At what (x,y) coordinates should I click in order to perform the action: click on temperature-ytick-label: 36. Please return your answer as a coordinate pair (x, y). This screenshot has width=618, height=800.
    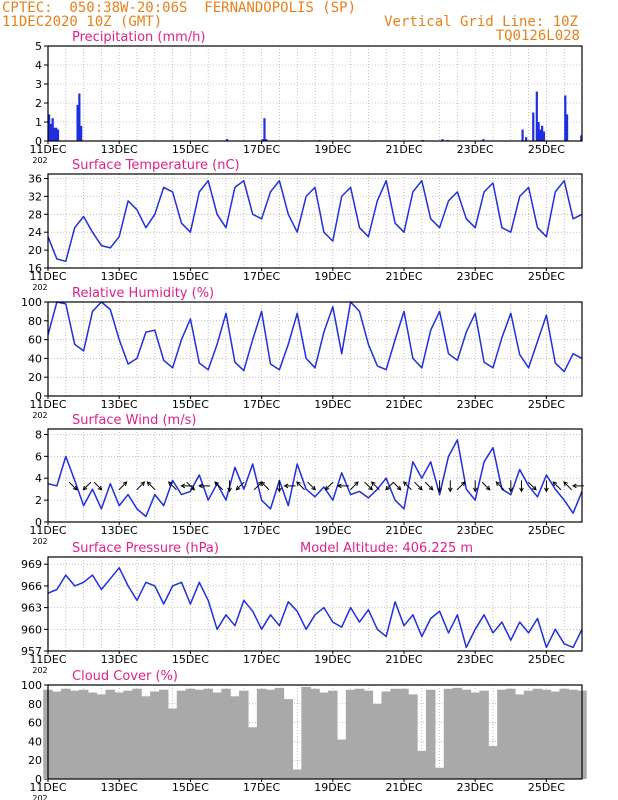
    Looking at the image, I should click on (35, 178).